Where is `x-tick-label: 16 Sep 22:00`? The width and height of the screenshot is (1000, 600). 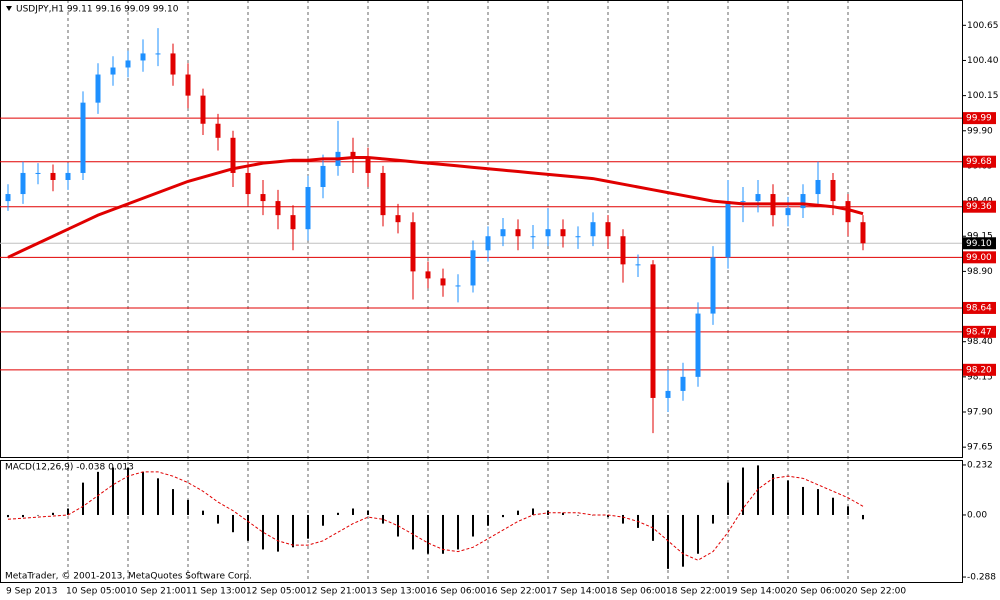 x-tick-label: 16 Sep 22:00 is located at coordinates (516, 592).